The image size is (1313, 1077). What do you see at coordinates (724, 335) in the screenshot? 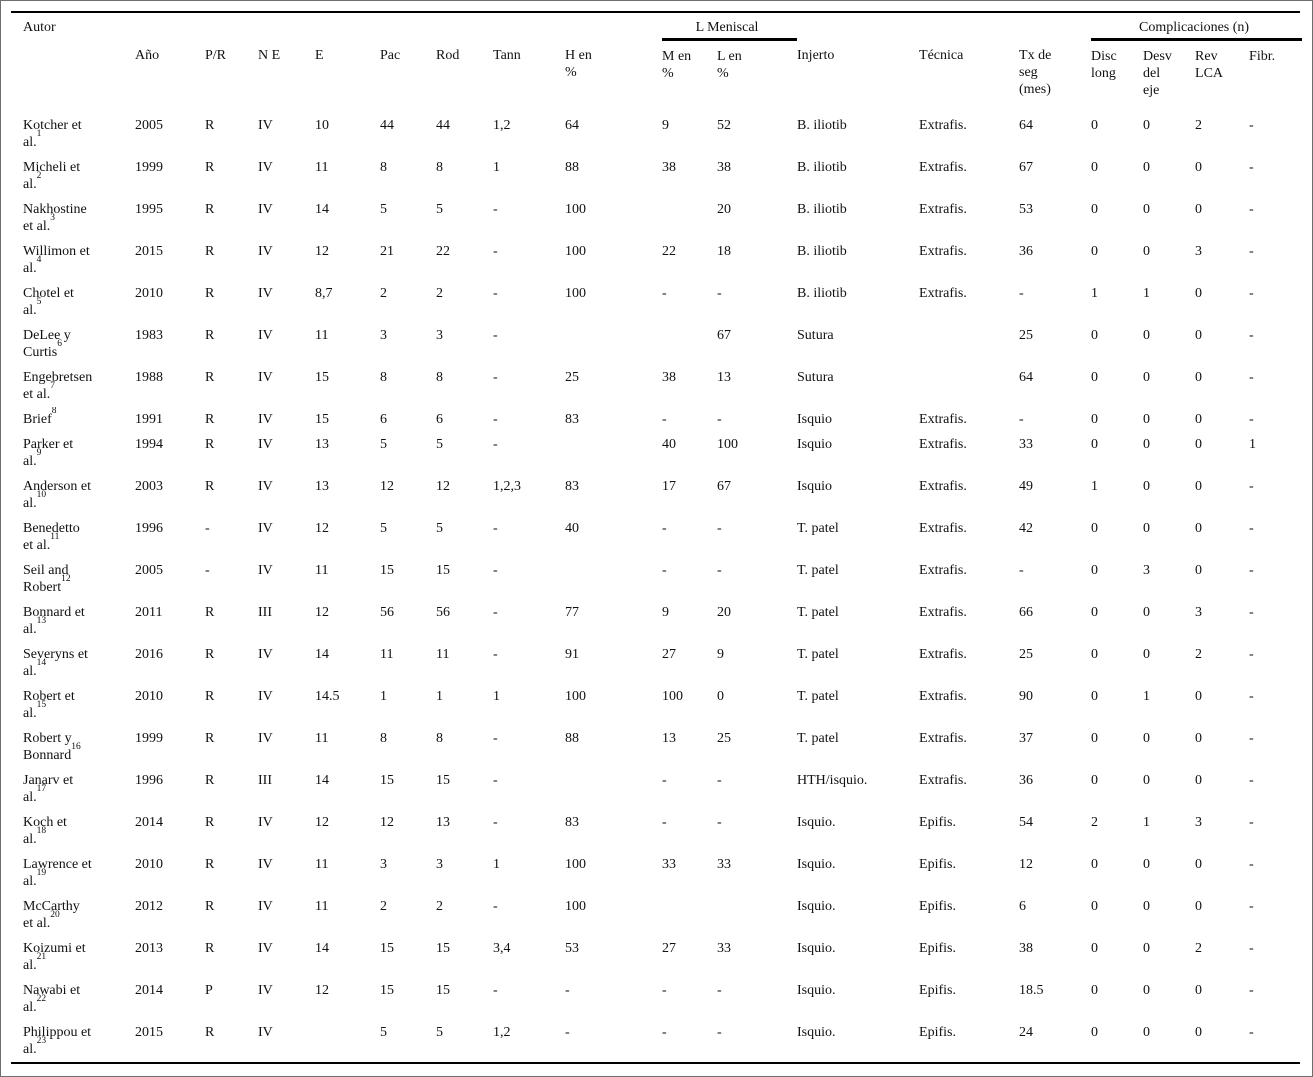
I see `cell-l-en-pct: 67` at bounding box center [724, 335].